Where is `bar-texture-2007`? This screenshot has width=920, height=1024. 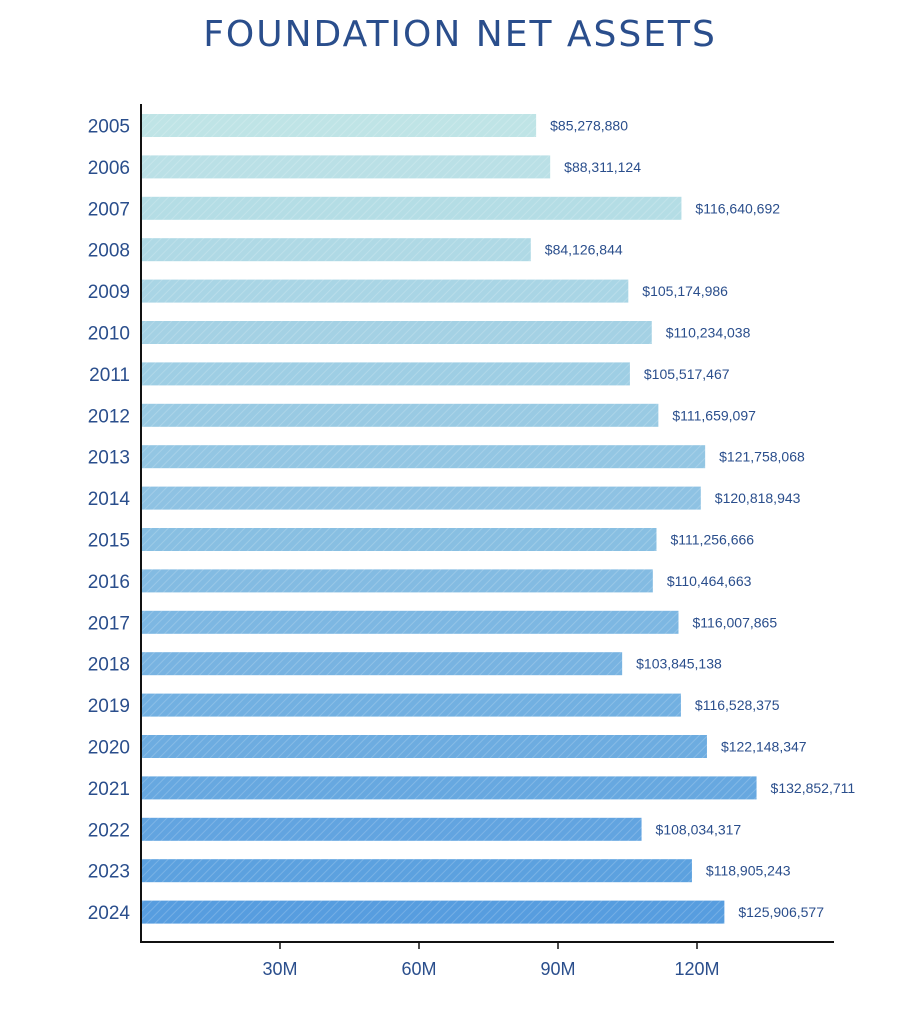 bar-texture-2007 is located at coordinates (411, 208).